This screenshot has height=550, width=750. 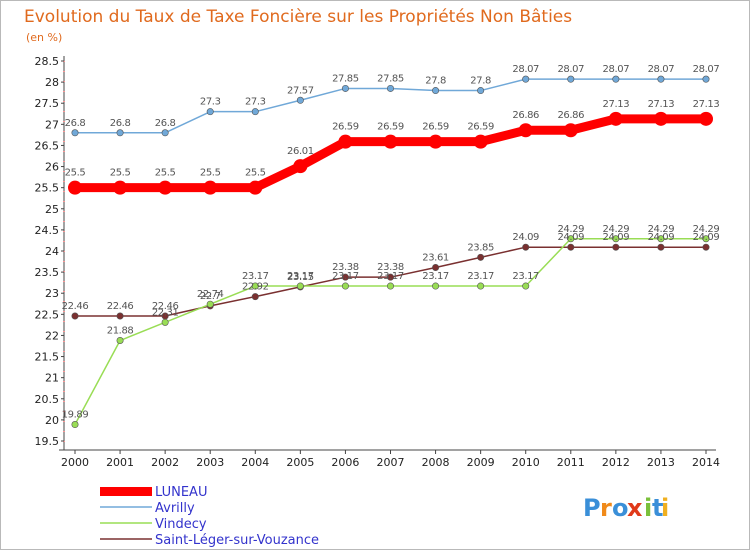 What do you see at coordinates (47, 145) in the screenshot?
I see `y-tick-label: 26.5` at bounding box center [47, 145].